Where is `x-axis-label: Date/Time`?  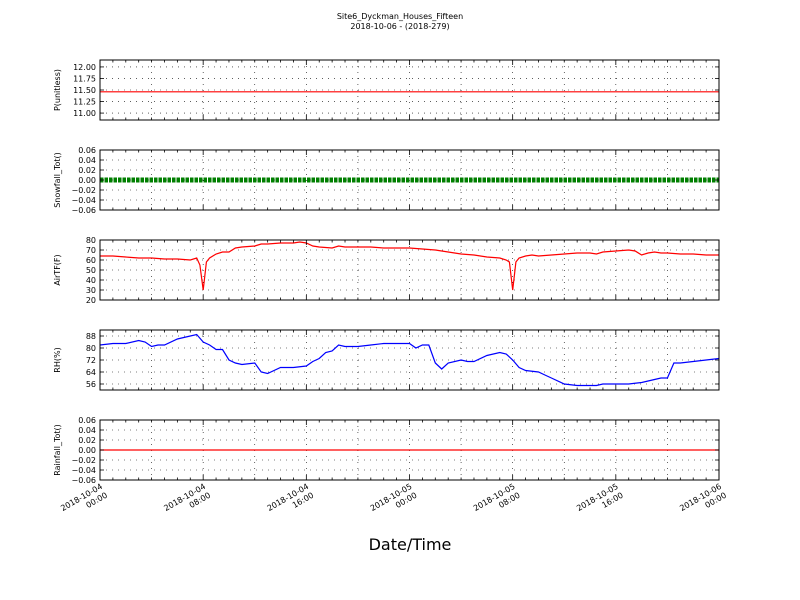
x-axis-label: Date/Time is located at coordinates (410, 544).